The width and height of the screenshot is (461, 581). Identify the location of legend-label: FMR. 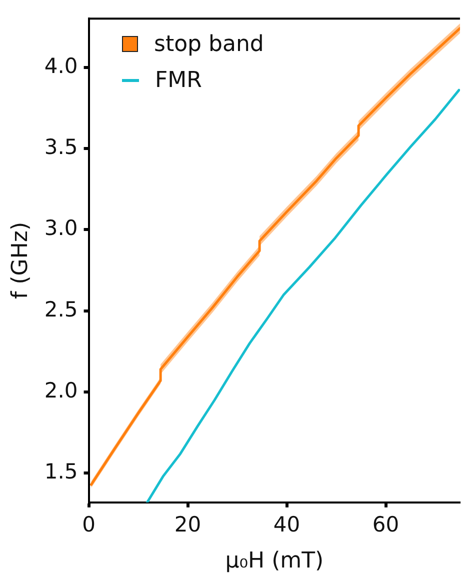
(178, 80).